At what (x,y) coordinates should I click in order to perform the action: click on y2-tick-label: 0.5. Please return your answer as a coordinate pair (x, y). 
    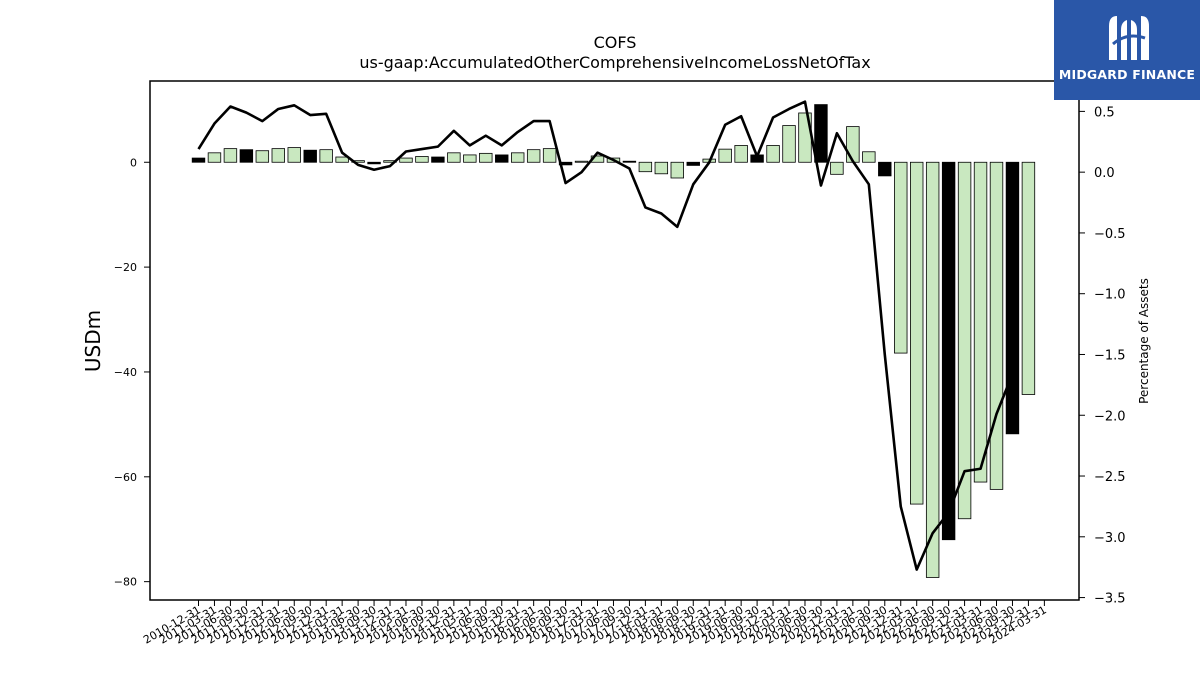
    Looking at the image, I should click on (1104, 112).